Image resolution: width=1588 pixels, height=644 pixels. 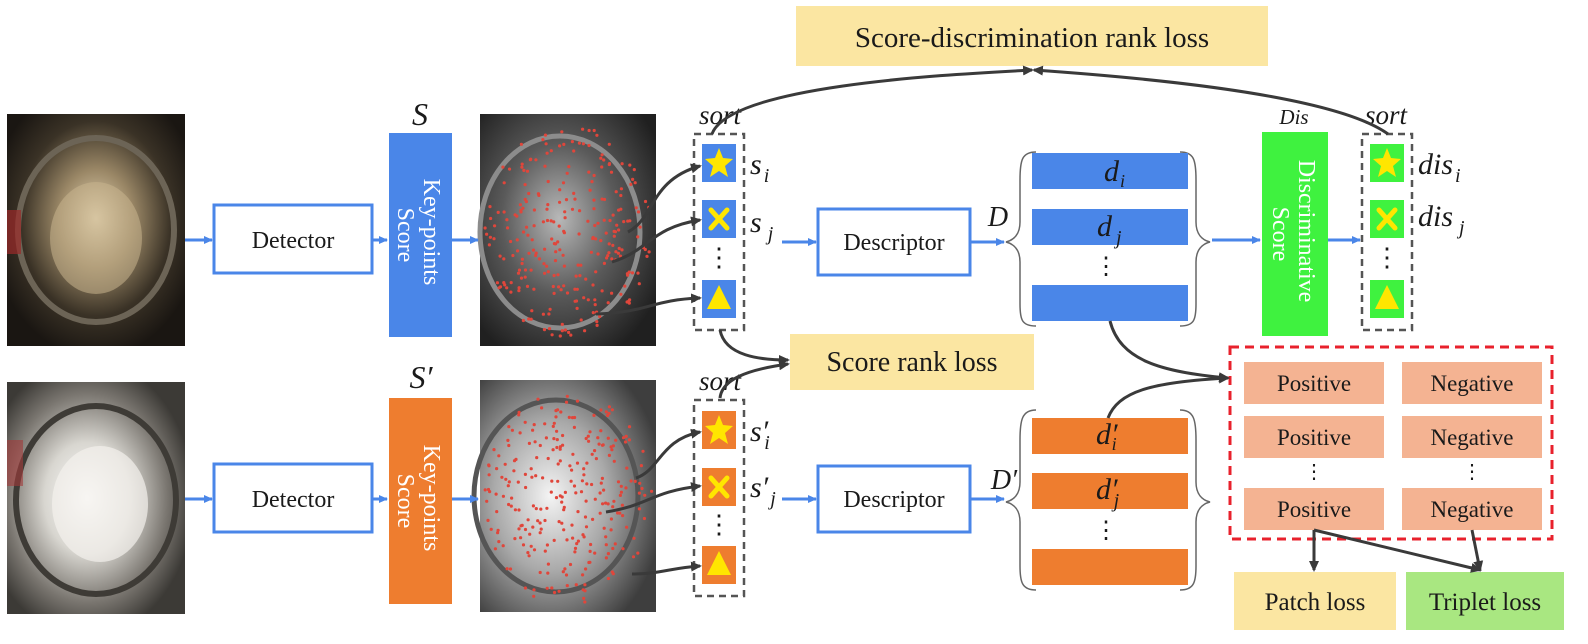 I want to click on score-discrimination-rank-loss-box: Score-discrimination rank loss, so click(x=1032, y=36).